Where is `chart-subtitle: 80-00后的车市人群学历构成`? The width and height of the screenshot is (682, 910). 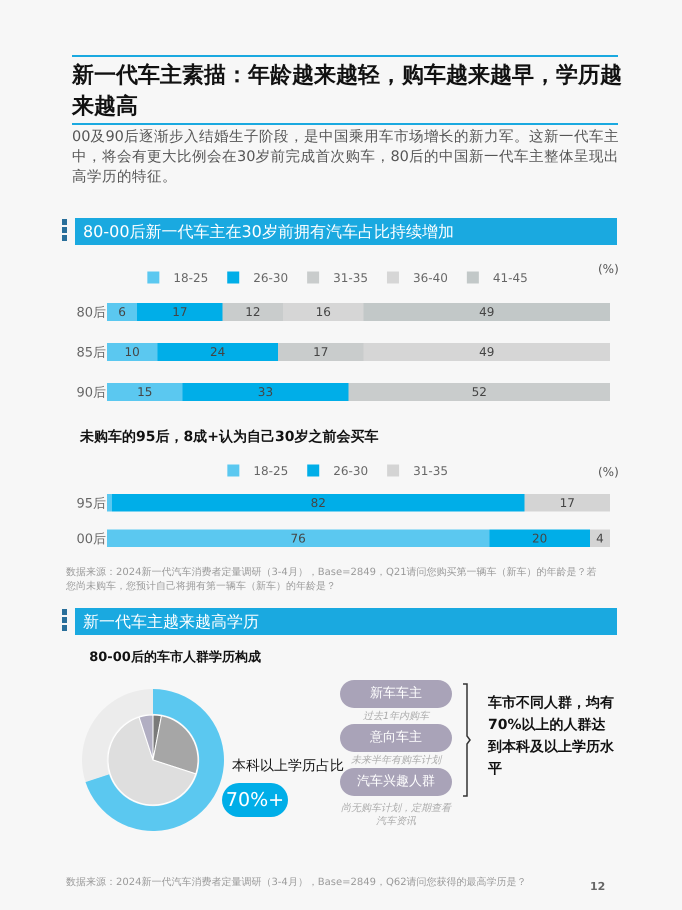 chart-subtitle: 80-00后的车市人群学历构成 is located at coordinates (175, 657).